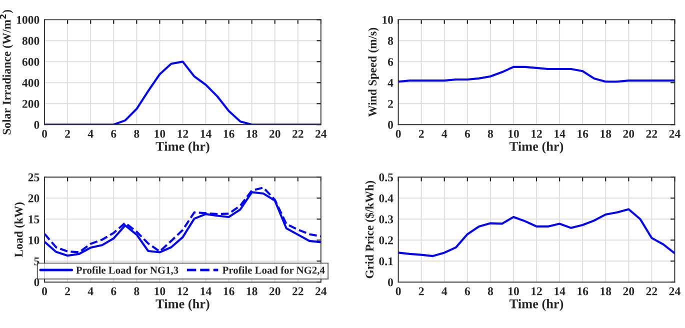  I want to click on y-tick-label: 0.4, so click(386, 198).